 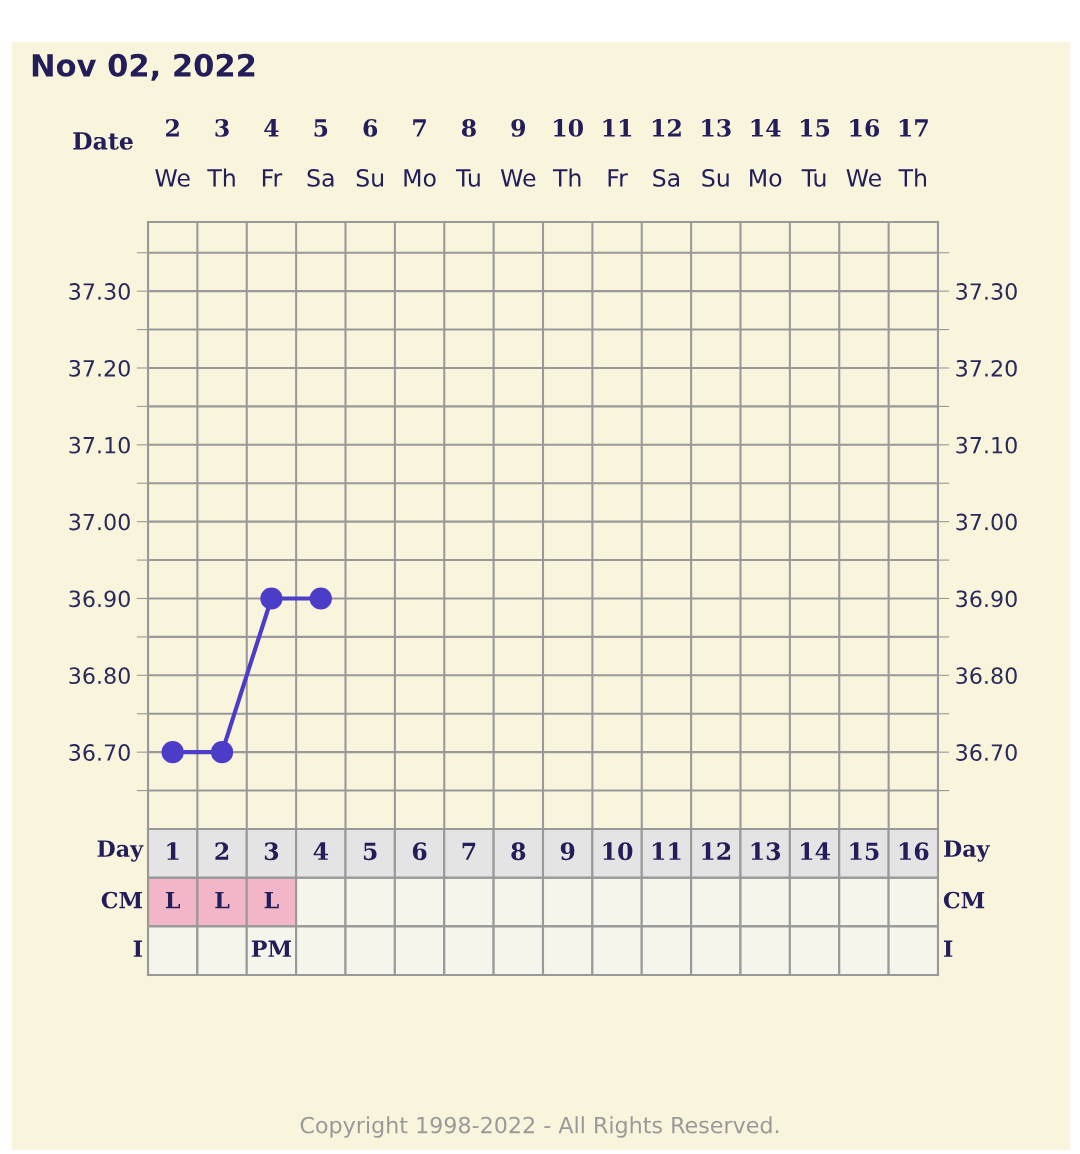 What do you see at coordinates (271, 948) in the screenshot?
I see `text: PM` at bounding box center [271, 948].